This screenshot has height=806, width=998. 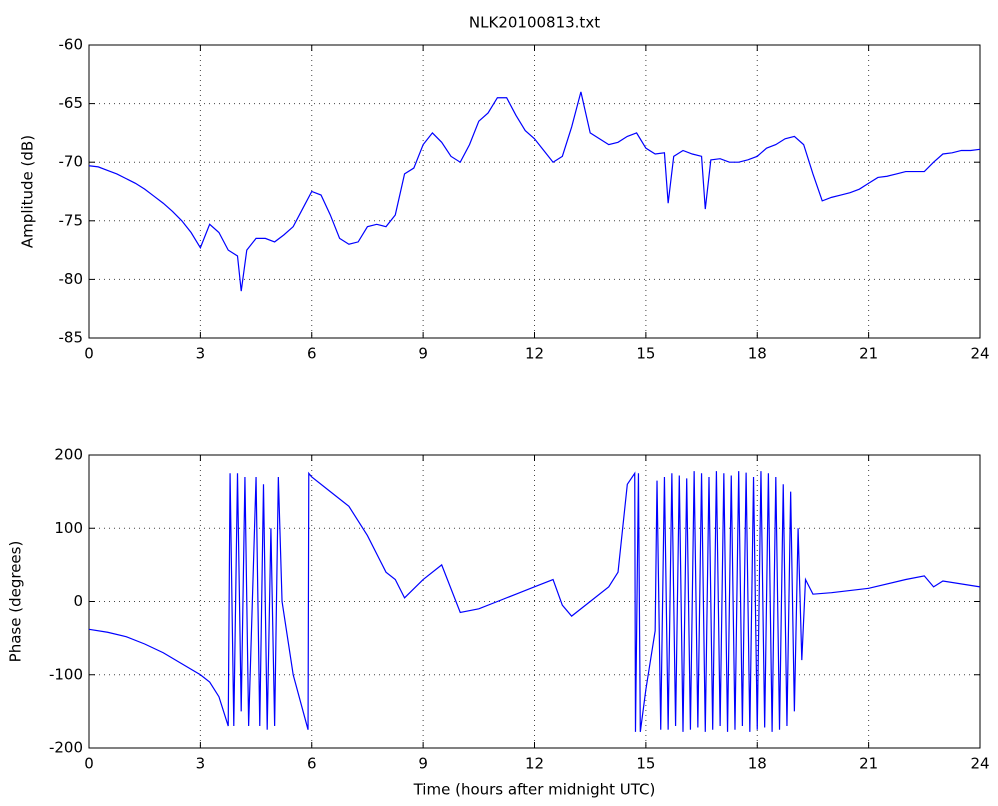 I want to click on y-tick-label: 200, so click(x=68, y=455).